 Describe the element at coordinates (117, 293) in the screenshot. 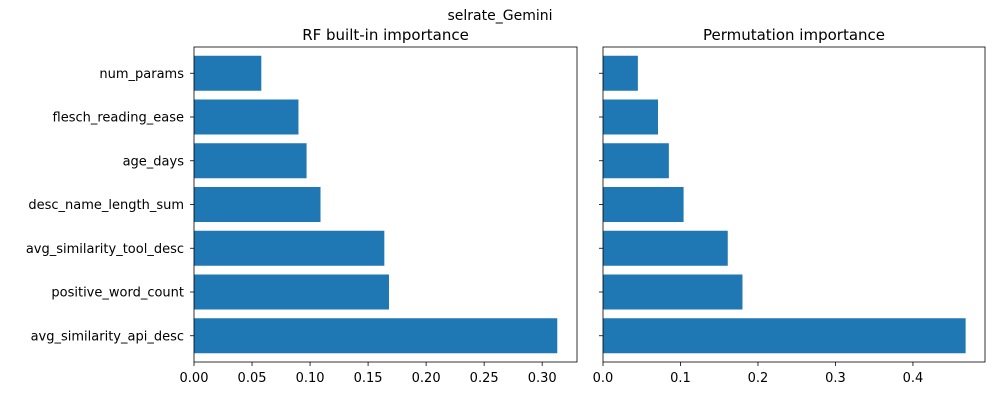

I see `y-tick-label-positive-word-count: positive_word_count` at that location.